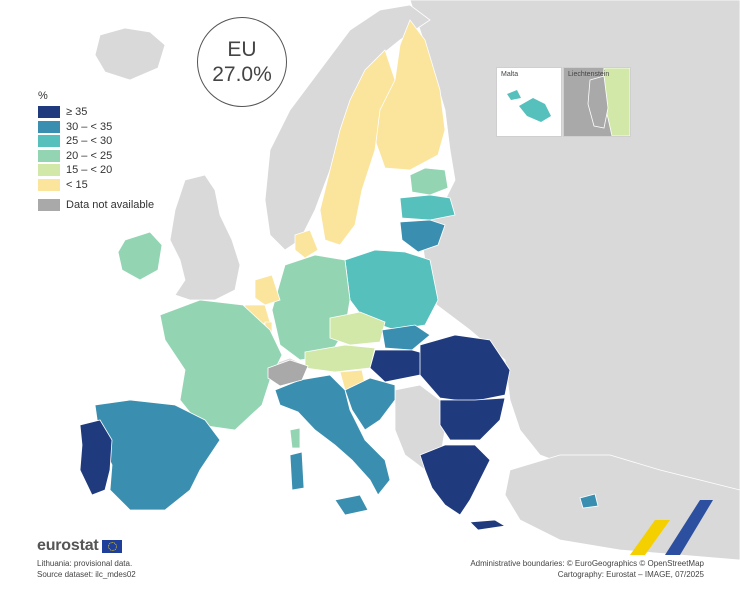 Image resolution: width=740 pixels, height=597 pixels. Describe the element at coordinates (110, 205) in the screenshot. I see `legend-label: Data not available` at that location.